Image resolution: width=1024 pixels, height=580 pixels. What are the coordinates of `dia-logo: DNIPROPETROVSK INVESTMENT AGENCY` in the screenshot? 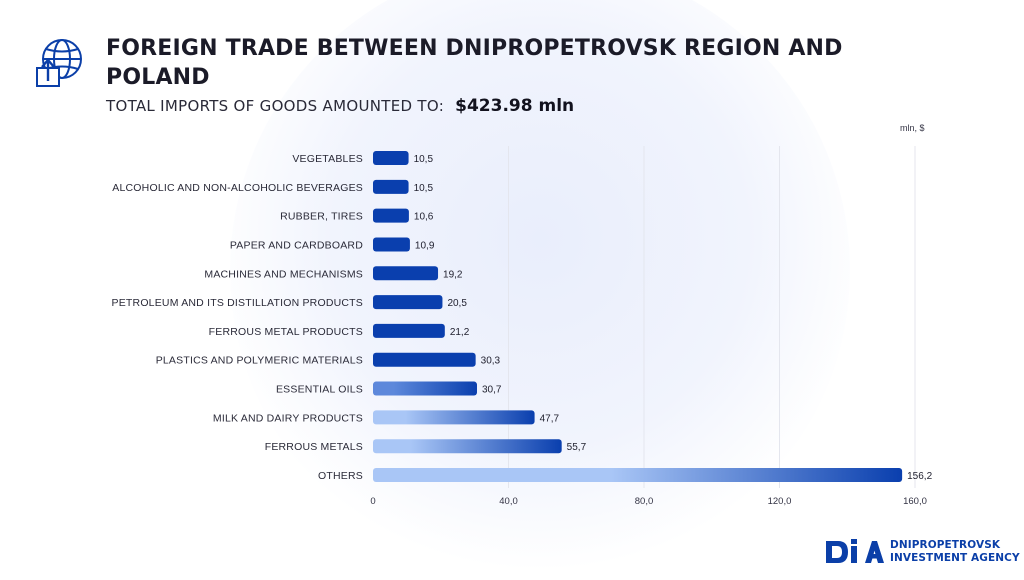 It's located at (922, 553).